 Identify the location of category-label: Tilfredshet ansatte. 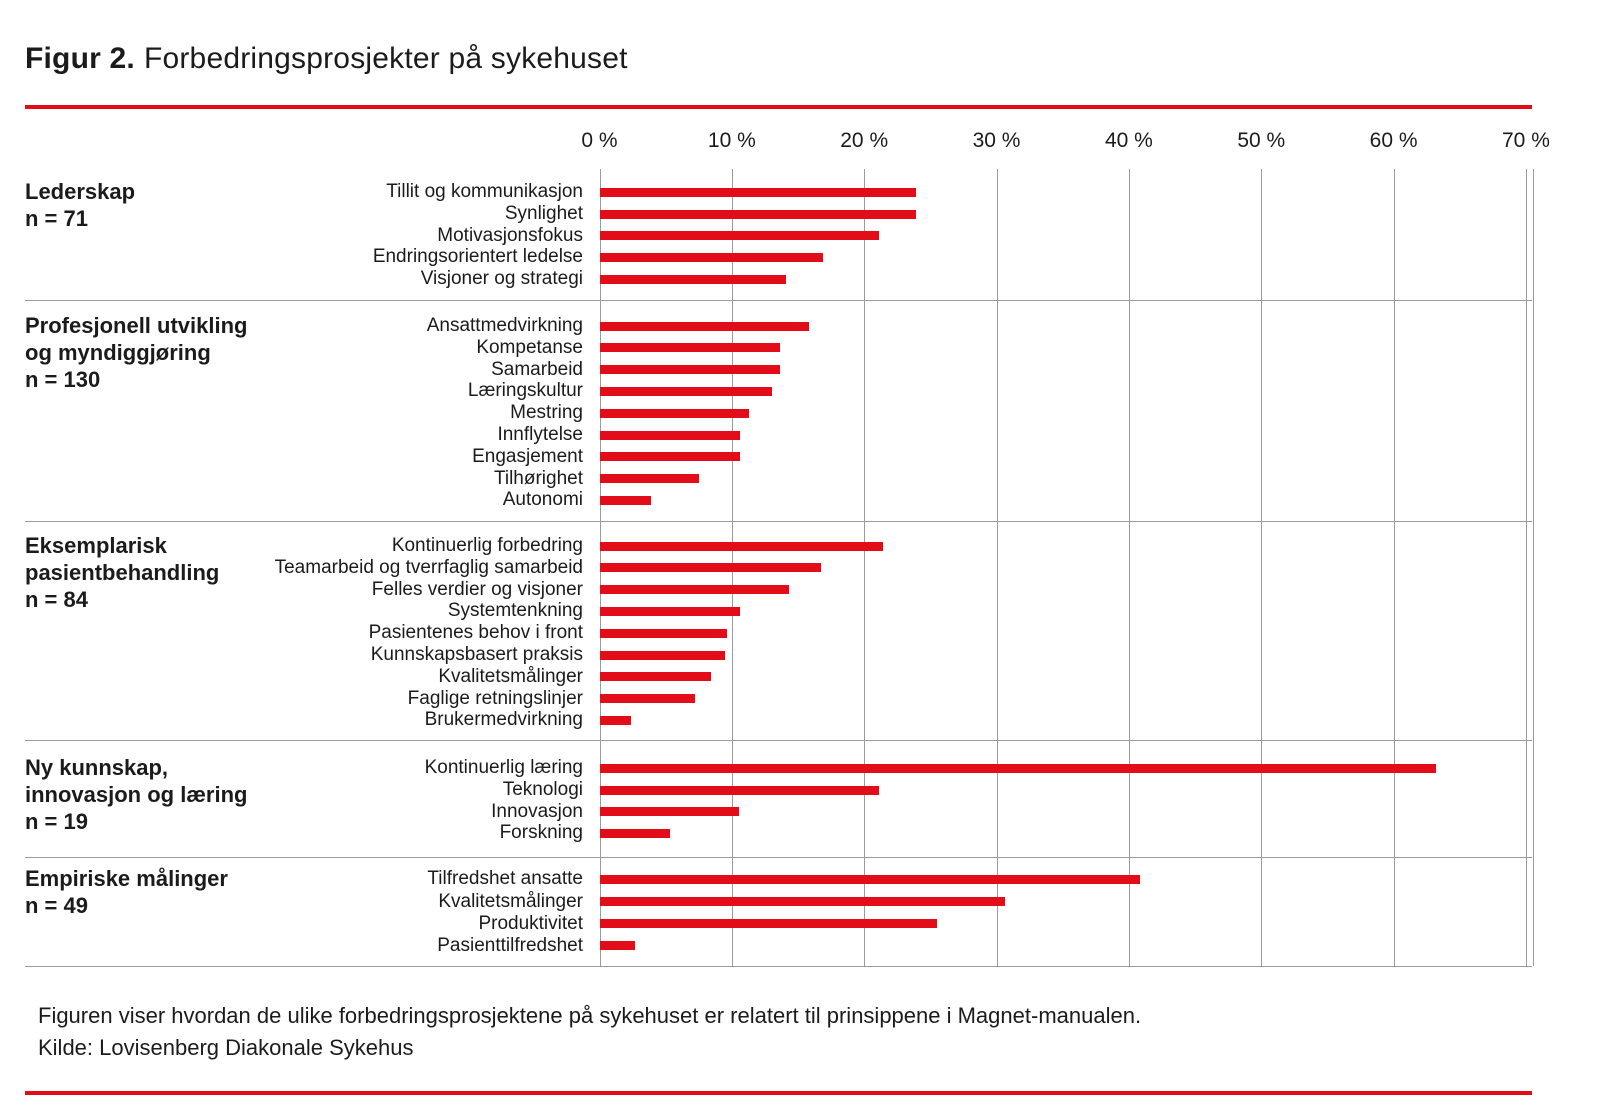
(505, 879).